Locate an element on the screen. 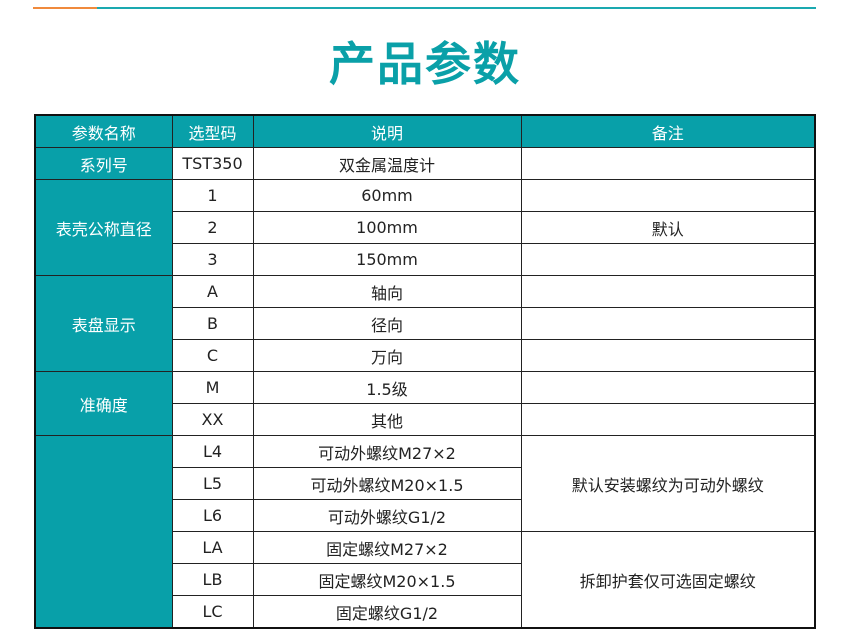  note-cell: 默认安装螺纹为可动外螺纹 is located at coordinates (668, 483).